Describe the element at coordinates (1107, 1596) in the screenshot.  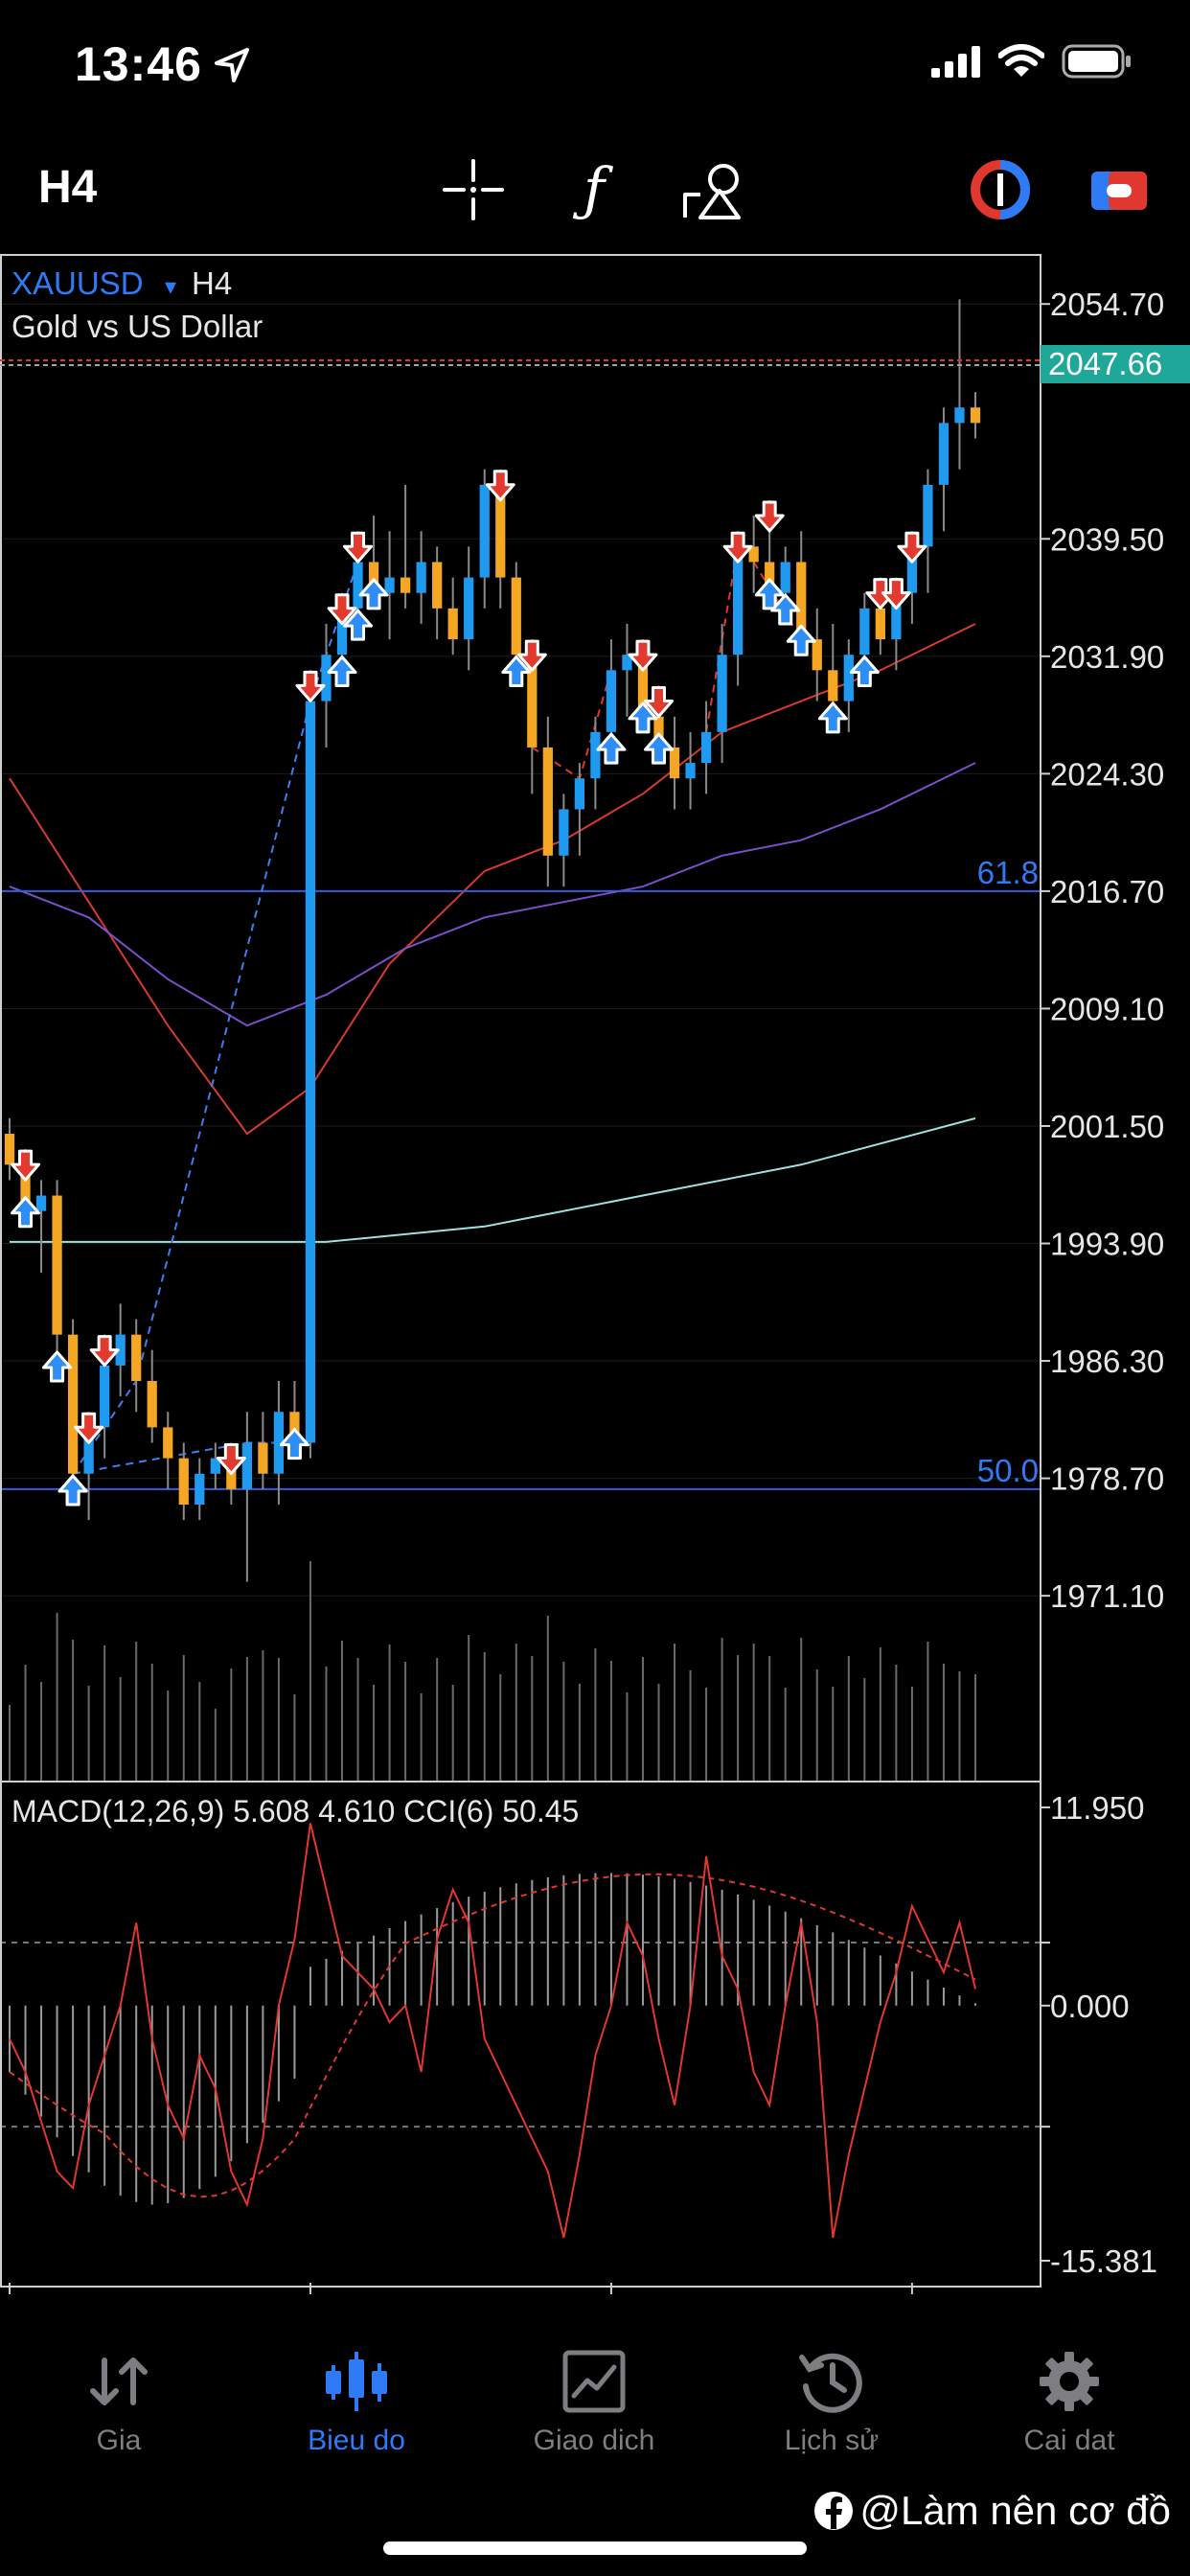
I see `price-axis-label: 1971.10` at that location.